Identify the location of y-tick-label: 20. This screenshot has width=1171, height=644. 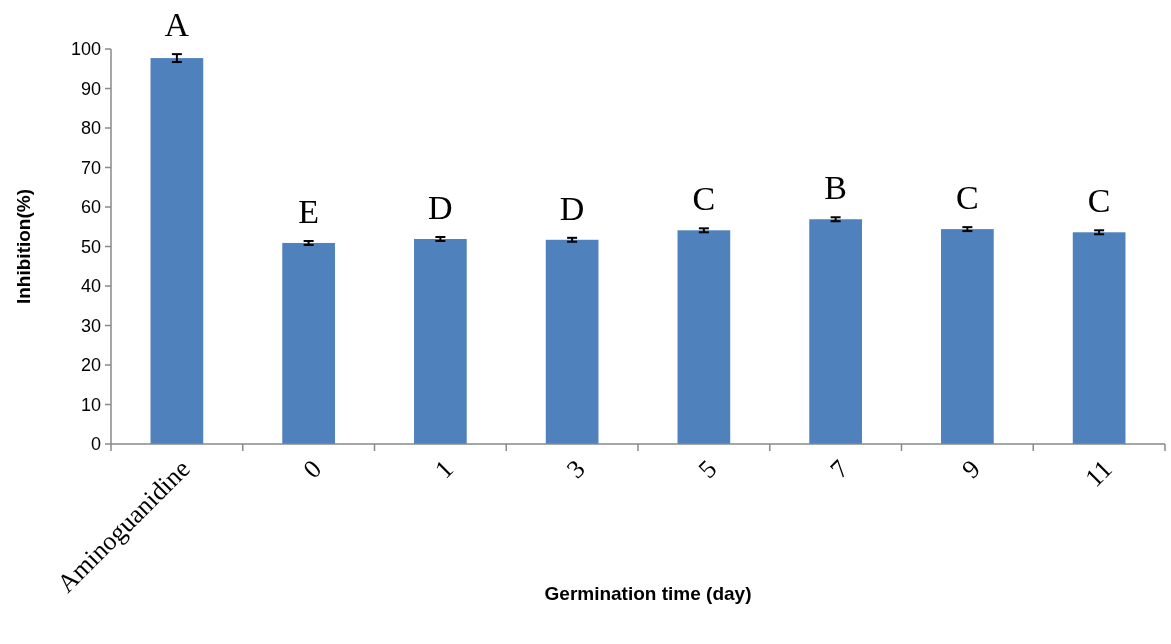
(90, 365).